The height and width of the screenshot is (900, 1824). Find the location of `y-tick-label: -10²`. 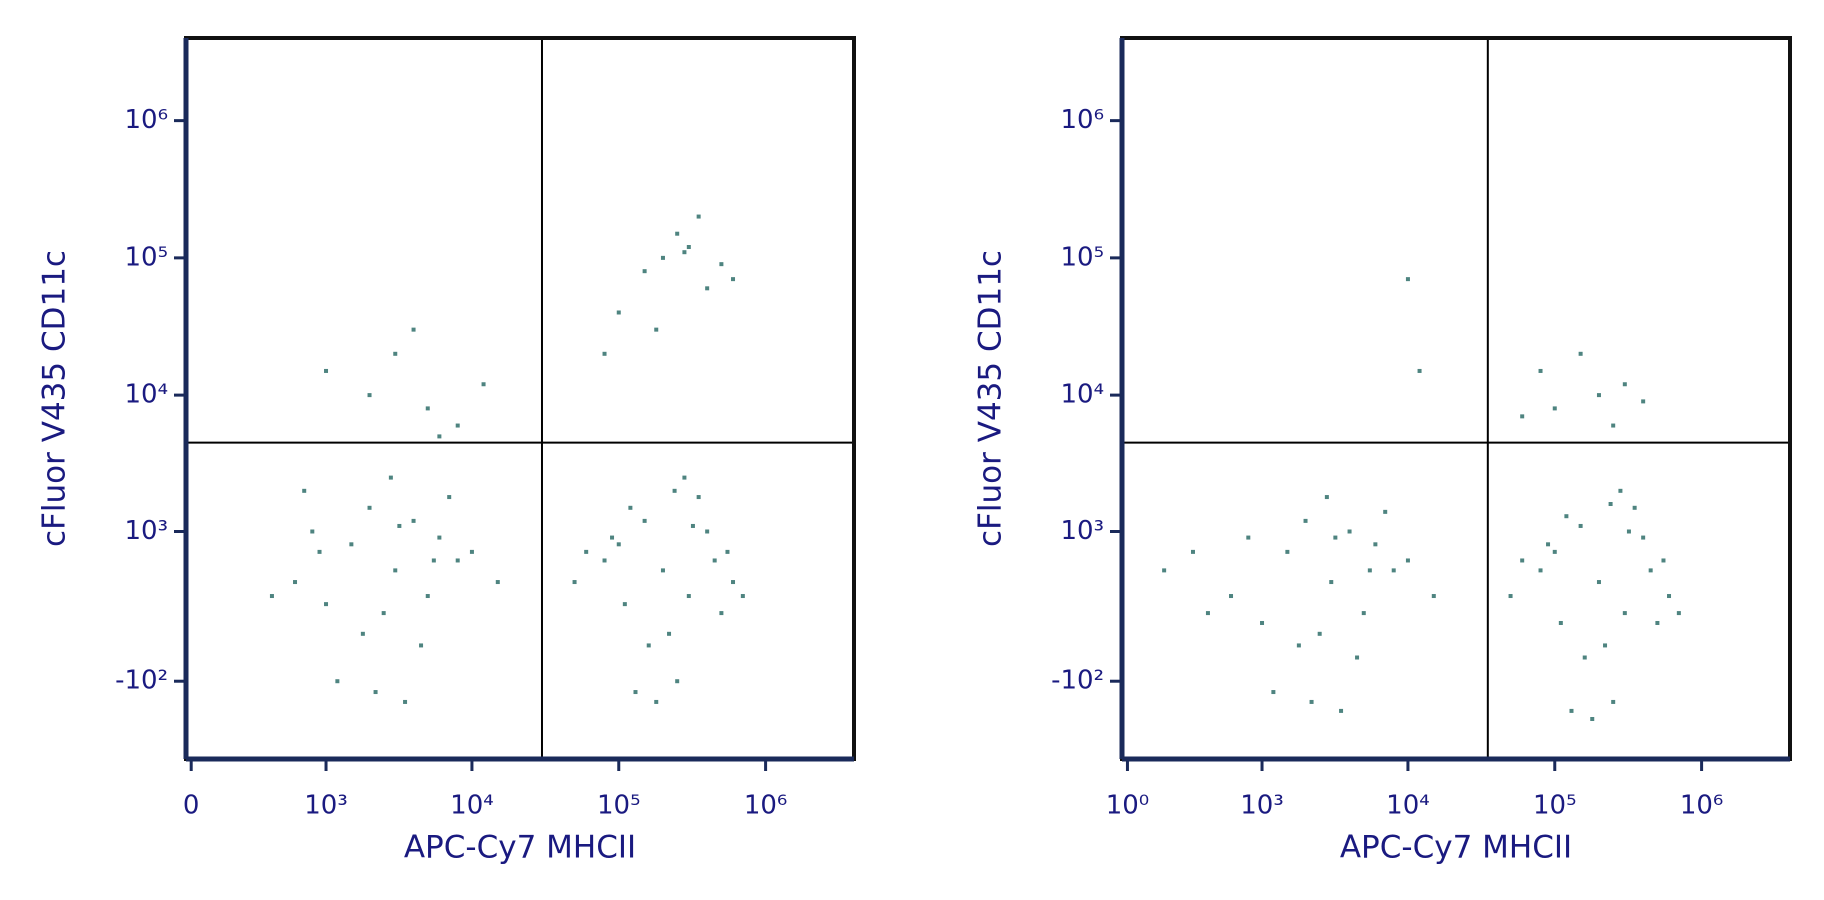

y-tick-label: -10² is located at coordinates (1077, 681).